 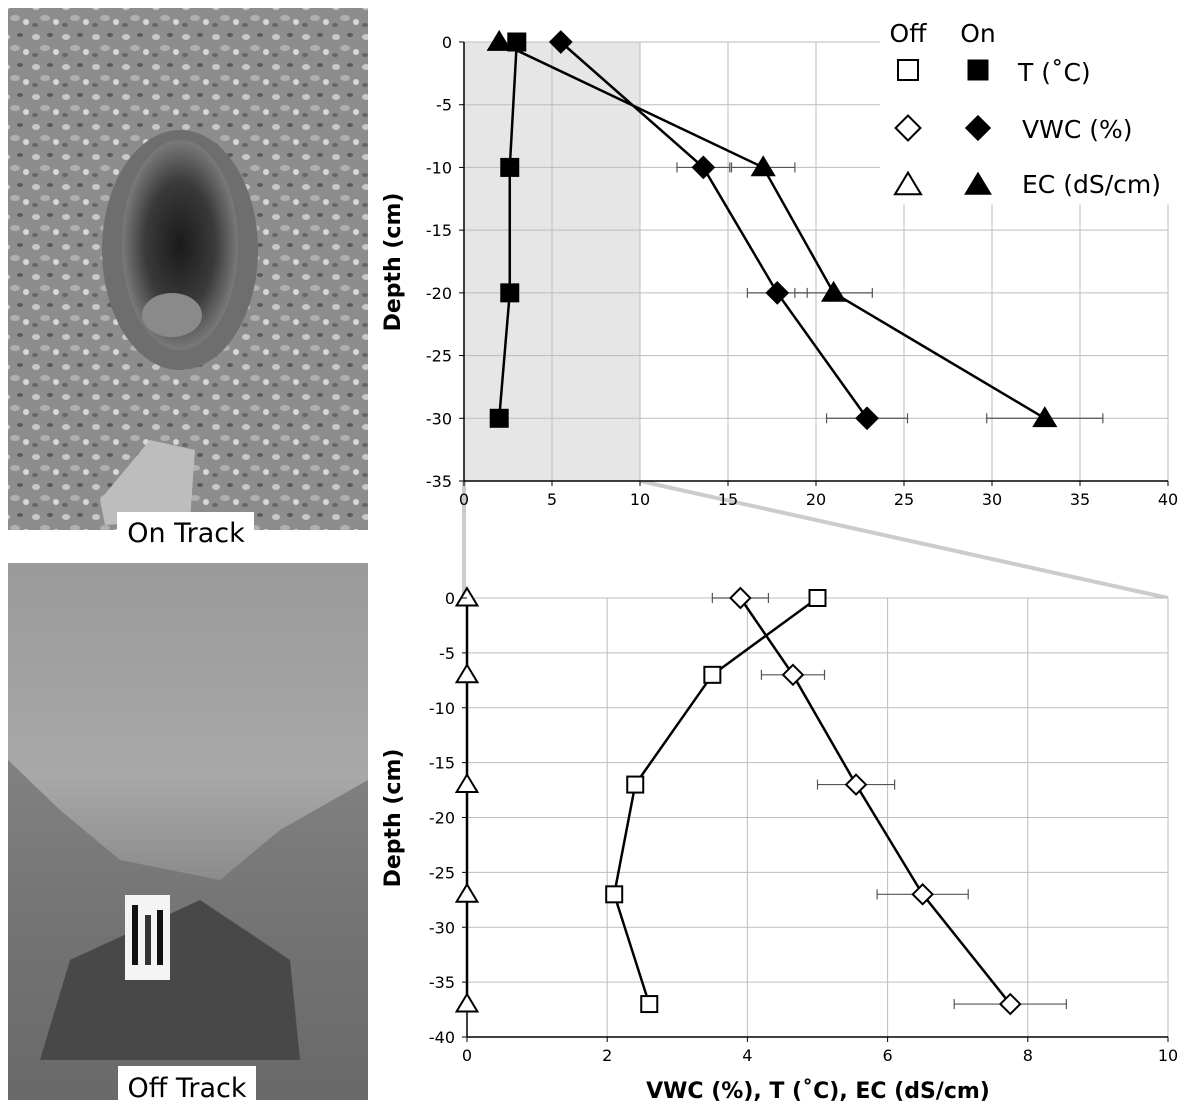 What do you see at coordinates (186, 533) in the screenshot?
I see `on-track-label: On Track` at bounding box center [186, 533].